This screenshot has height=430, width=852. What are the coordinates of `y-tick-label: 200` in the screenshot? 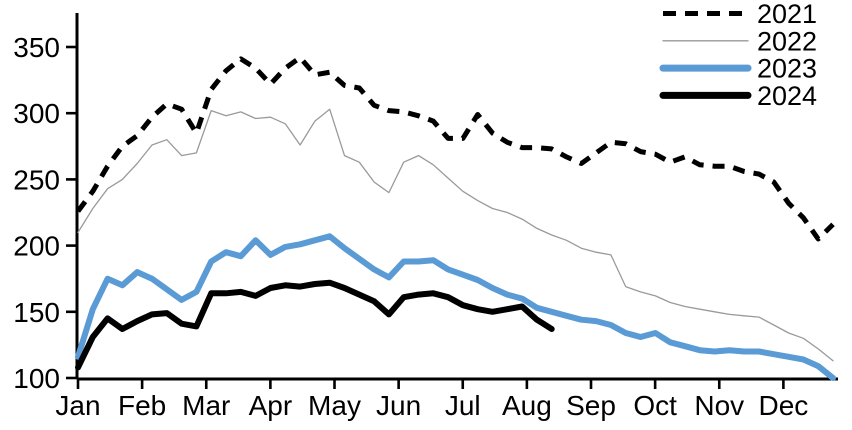 It's located at (36, 246).